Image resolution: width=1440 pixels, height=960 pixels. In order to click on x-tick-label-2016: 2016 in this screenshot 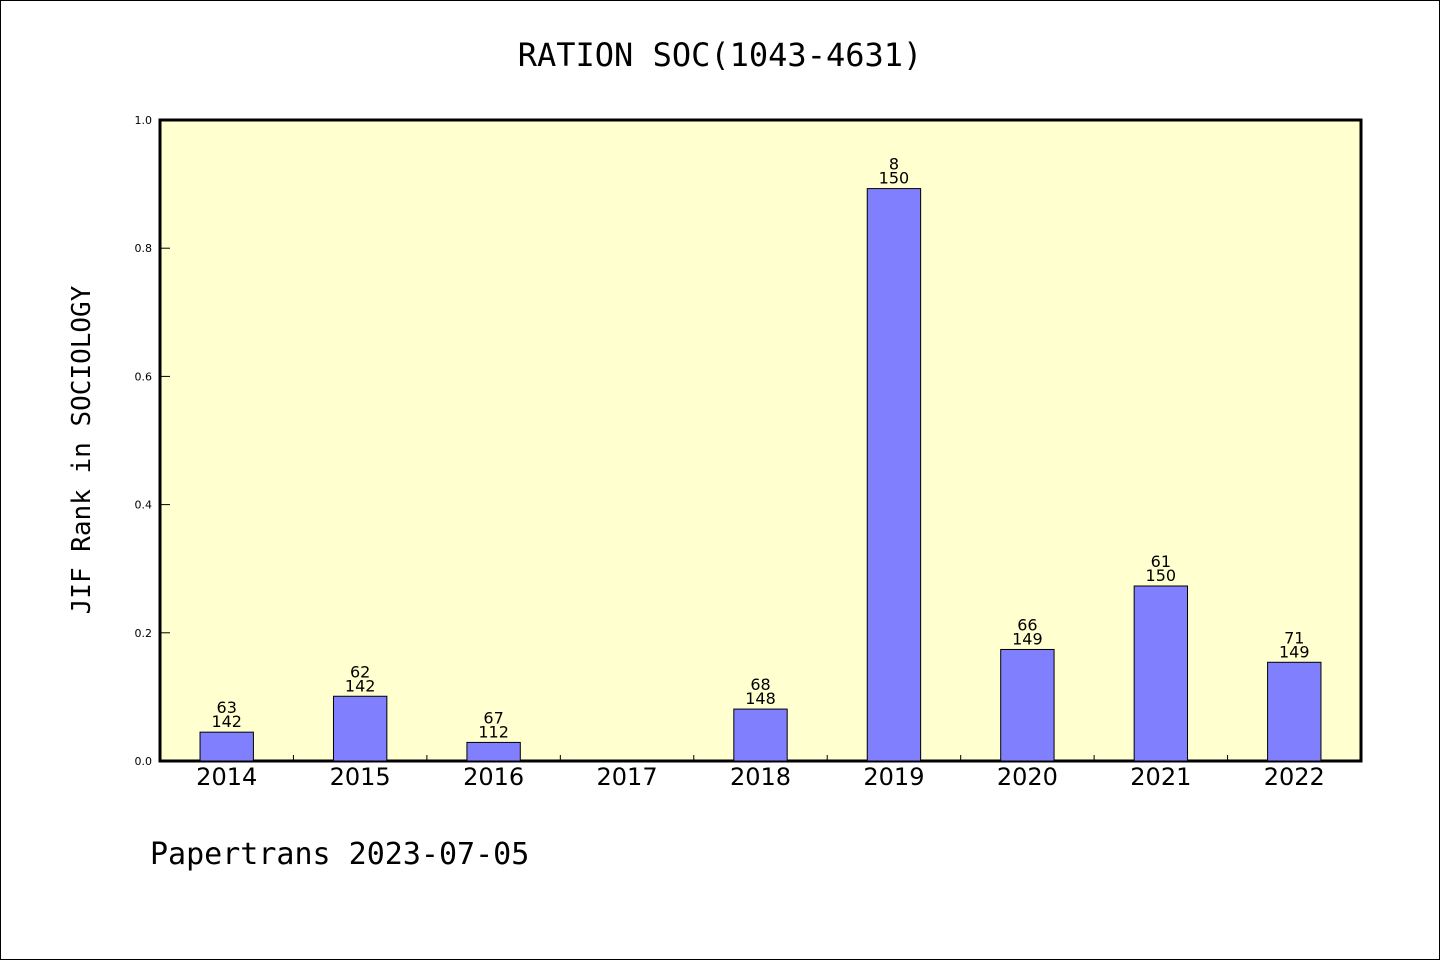, I will do `click(493, 777)`.